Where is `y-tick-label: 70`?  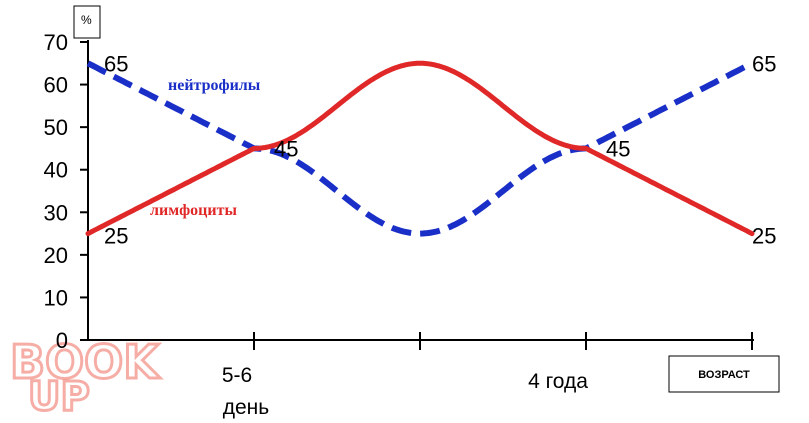
y-tick-label: 70 is located at coordinates (56, 42).